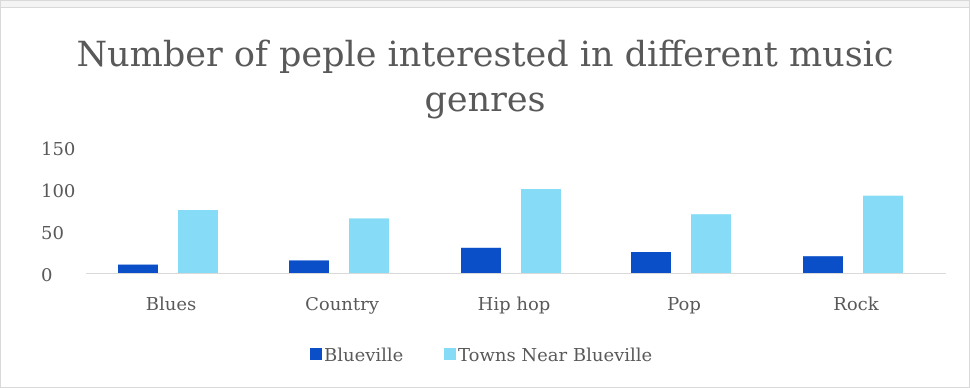 This screenshot has height=388, width=970. I want to click on x-category-label: Country, so click(342, 304).